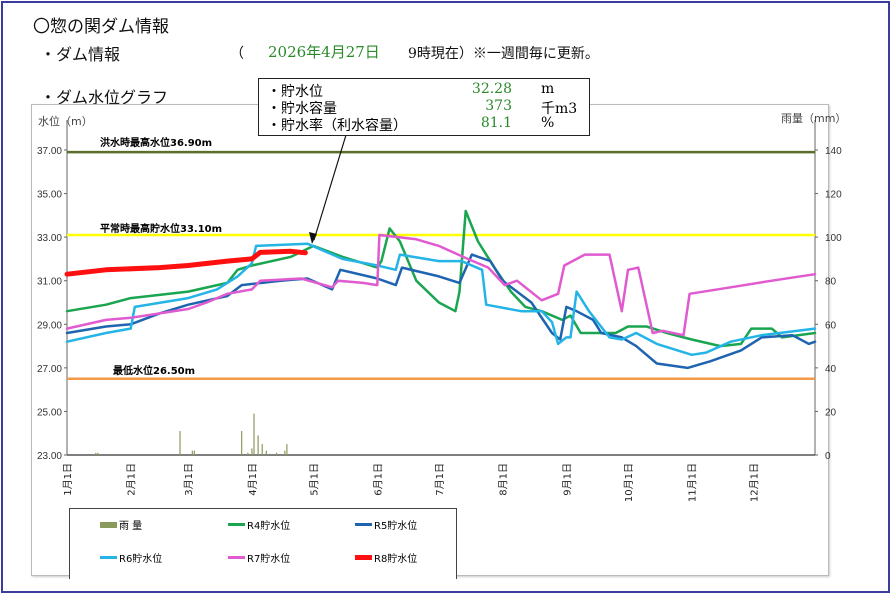  I want to click on legend-label: R5貯水位, so click(396, 526).